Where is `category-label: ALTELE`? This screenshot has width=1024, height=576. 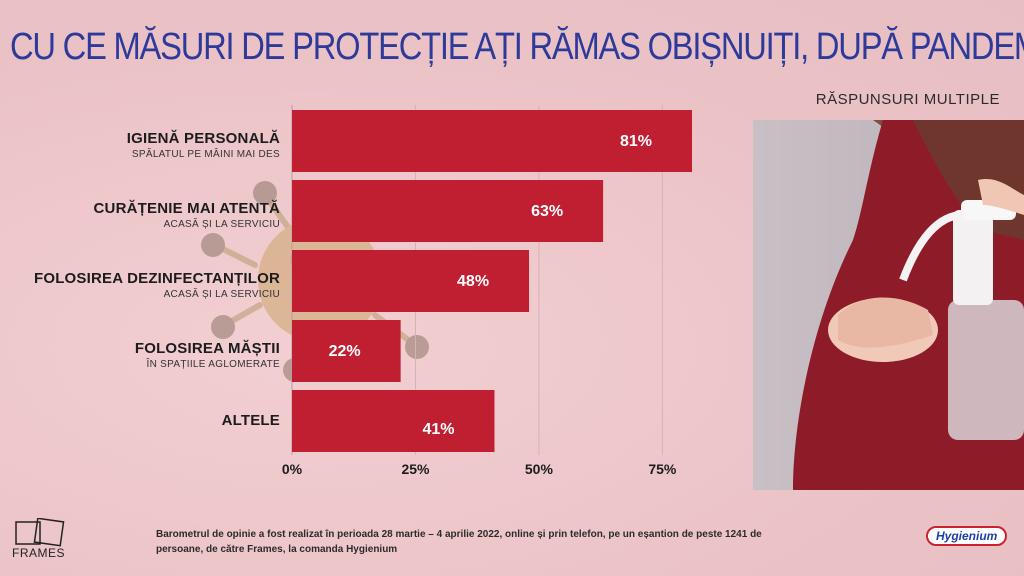 category-label: ALTELE is located at coordinates (140, 420).